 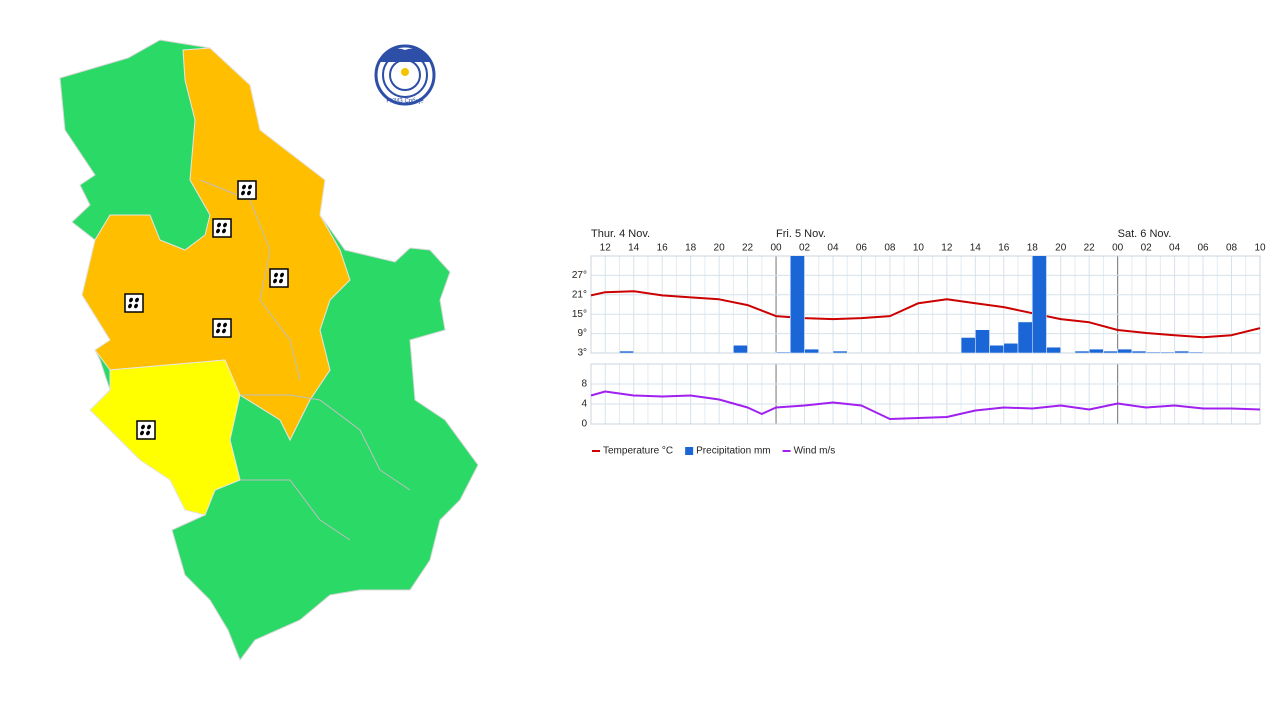 What do you see at coordinates (733, 451) in the screenshot?
I see `legend-label: Precipitation mm` at bounding box center [733, 451].